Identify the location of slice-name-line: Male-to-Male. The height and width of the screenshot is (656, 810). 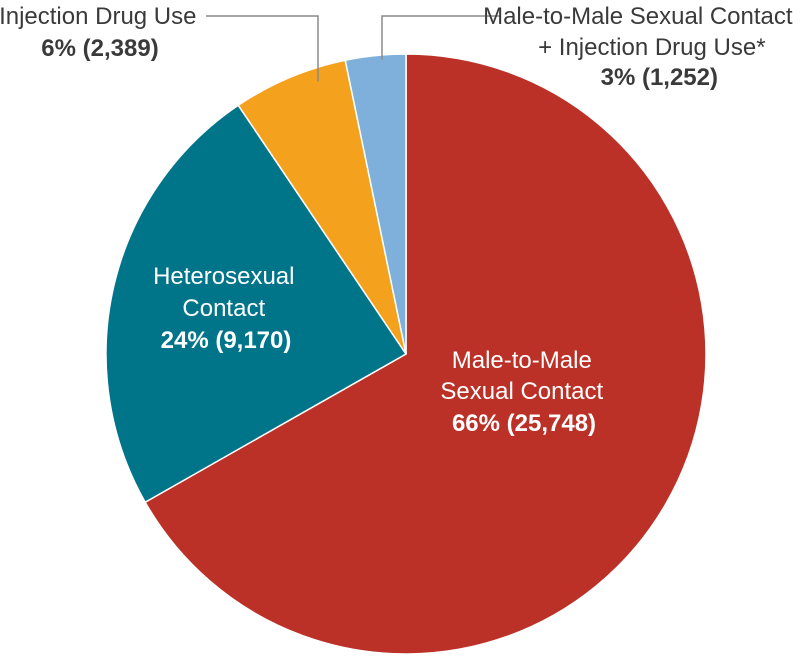
(522, 360).